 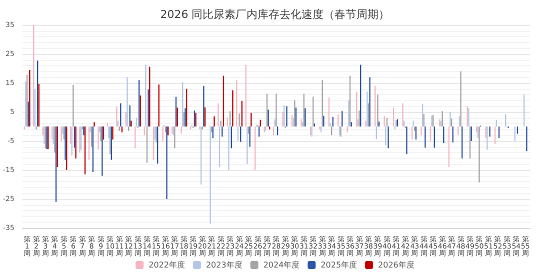 What do you see at coordinates (275, 14) in the screenshot?
I see `chart-title: 2026 同比尿素厂内库存去化速度（春节周期）` at bounding box center [275, 14].